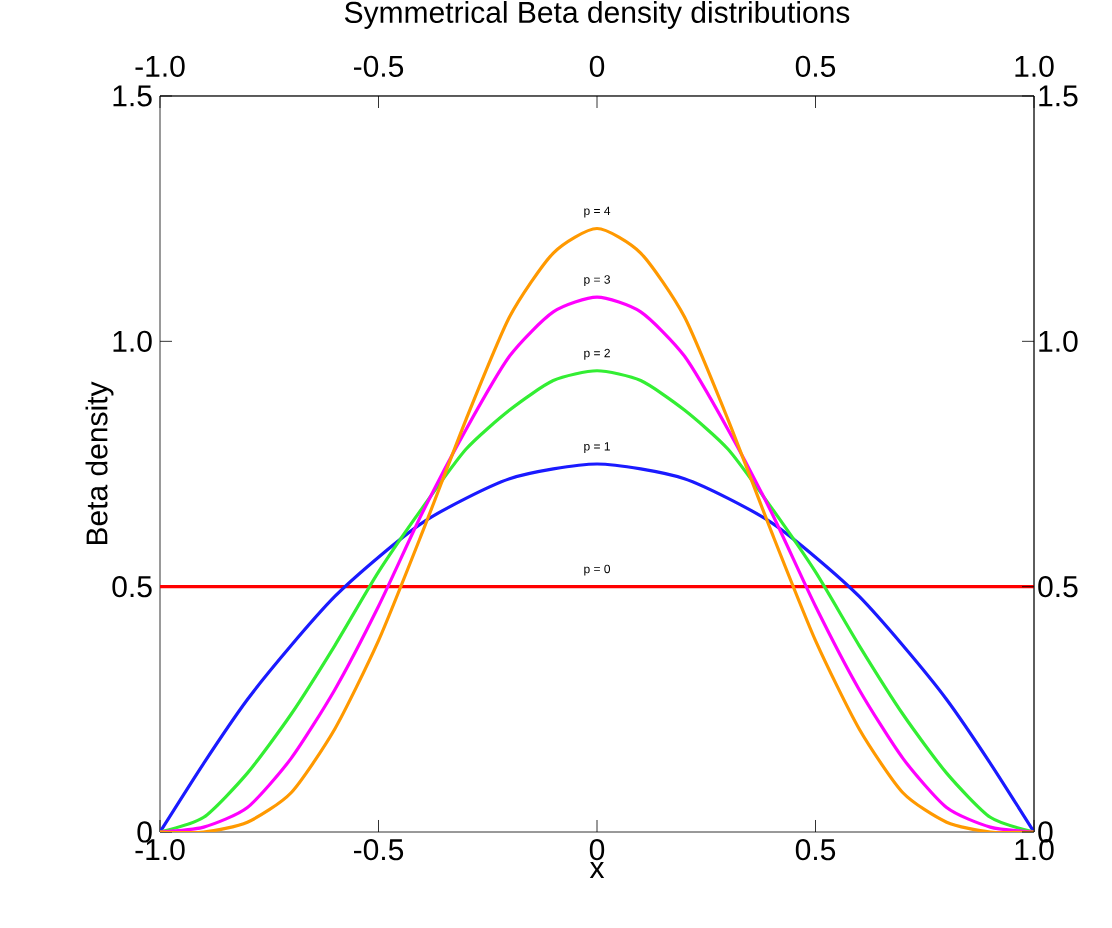 This screenshot has height=928, width=1112. I want to click on y2-tick-label: 0.5, so click(1058, 587).